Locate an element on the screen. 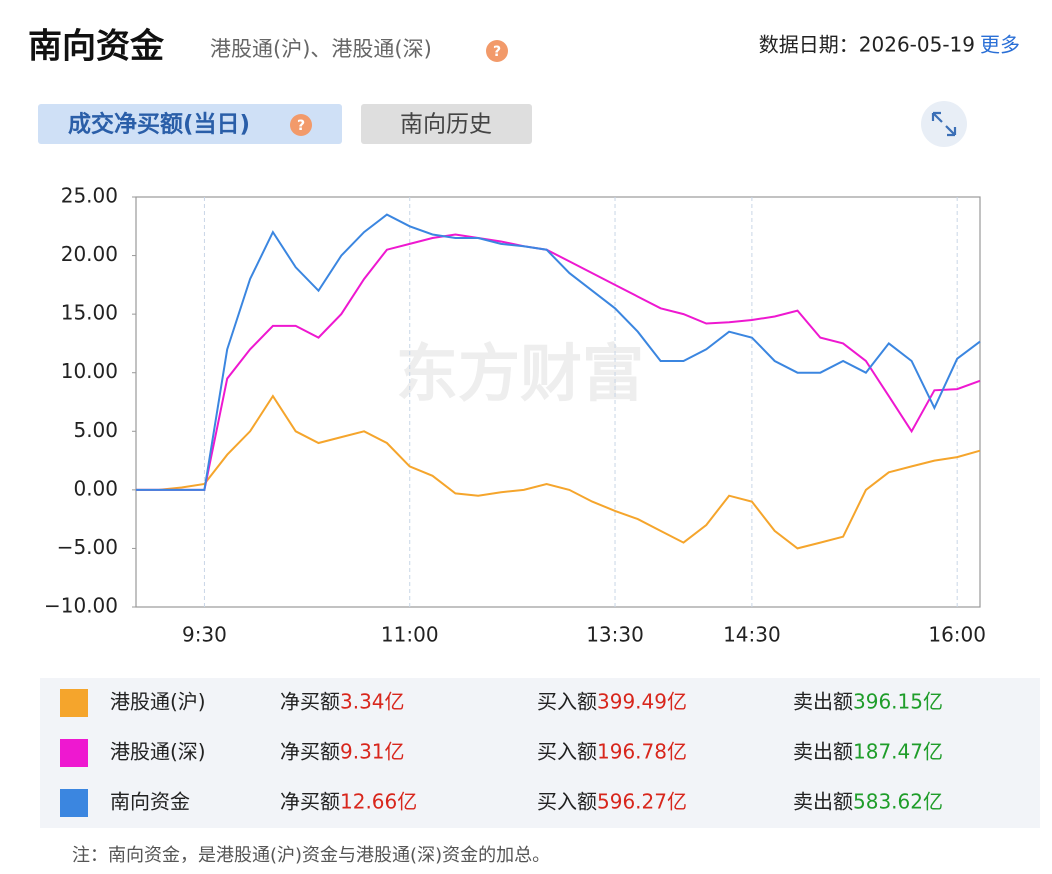 The height and width of the screenshot is (874, 1052). y-tick-label: 5.00 is located at coordinates (95, 430).